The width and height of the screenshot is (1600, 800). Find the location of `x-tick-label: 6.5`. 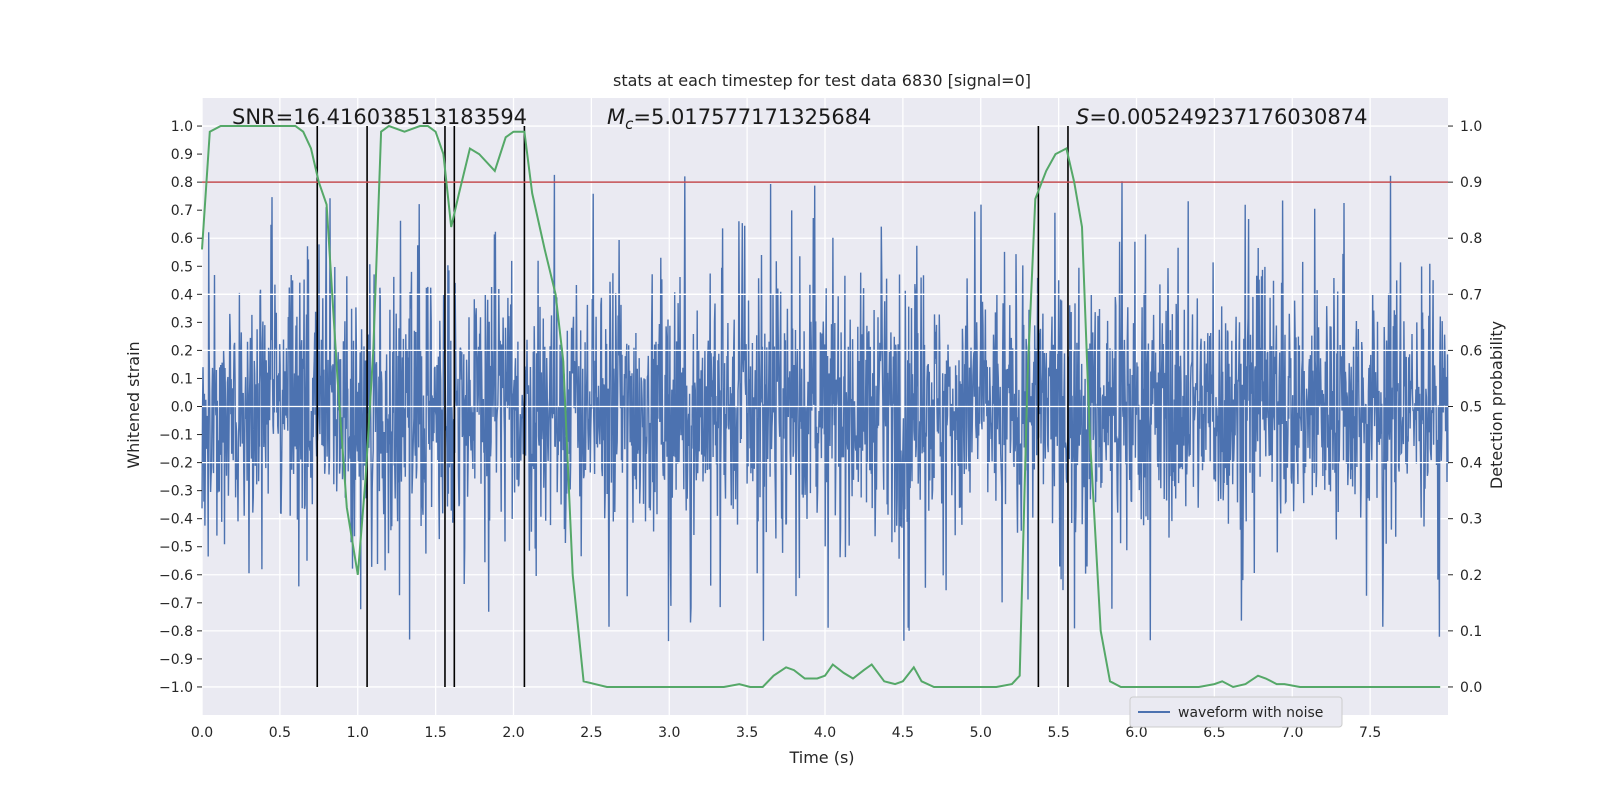

x-tick-label: 6.5 is located at coordinates (1214, 733).